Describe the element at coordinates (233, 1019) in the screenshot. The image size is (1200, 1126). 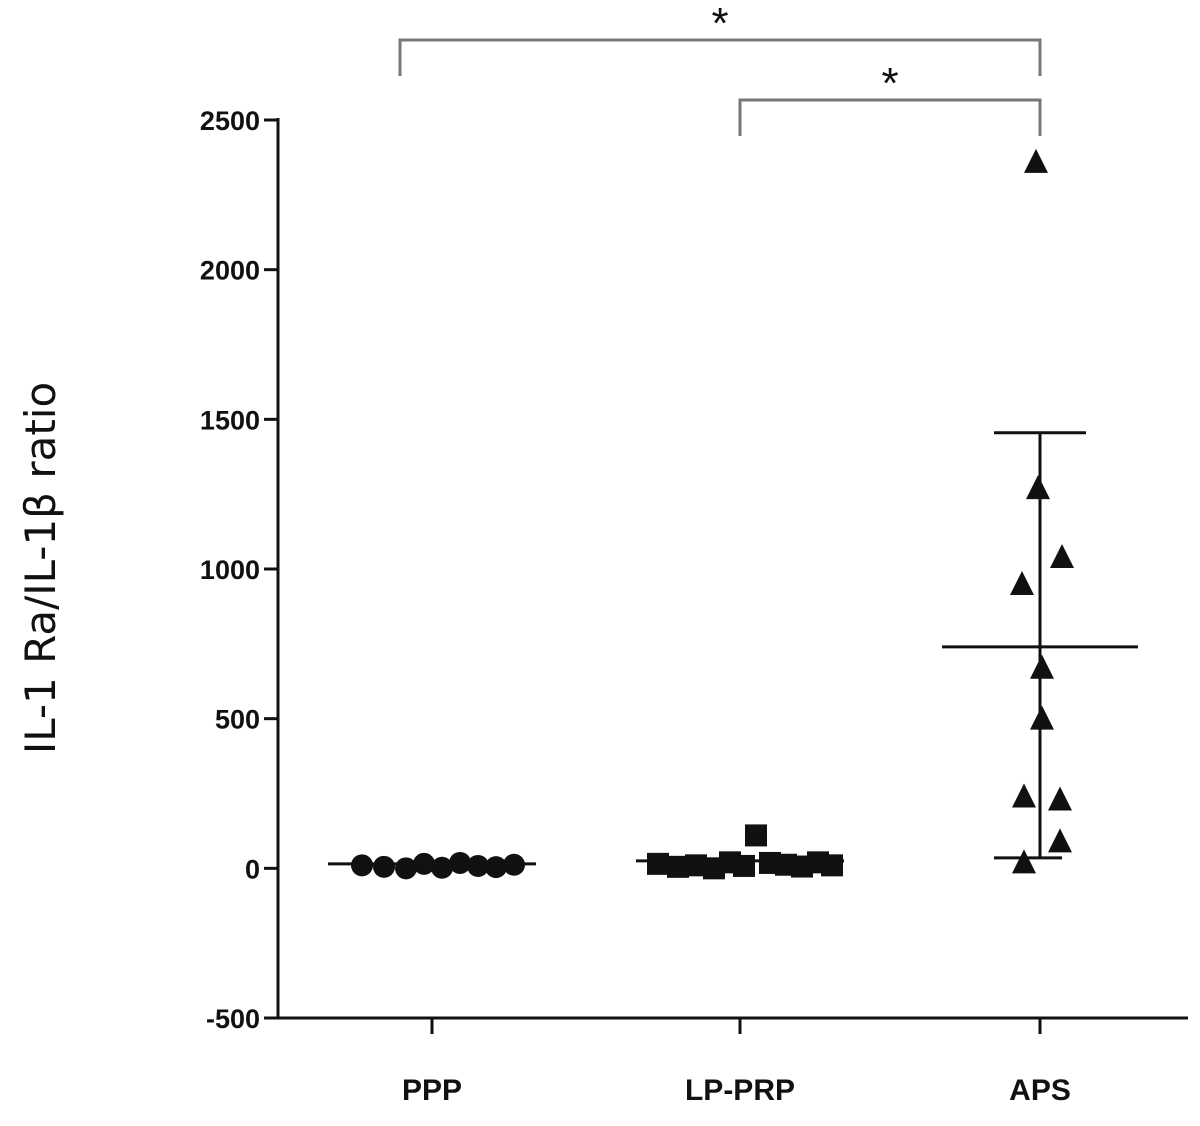
I see `y-tick-label: -500` at that location.